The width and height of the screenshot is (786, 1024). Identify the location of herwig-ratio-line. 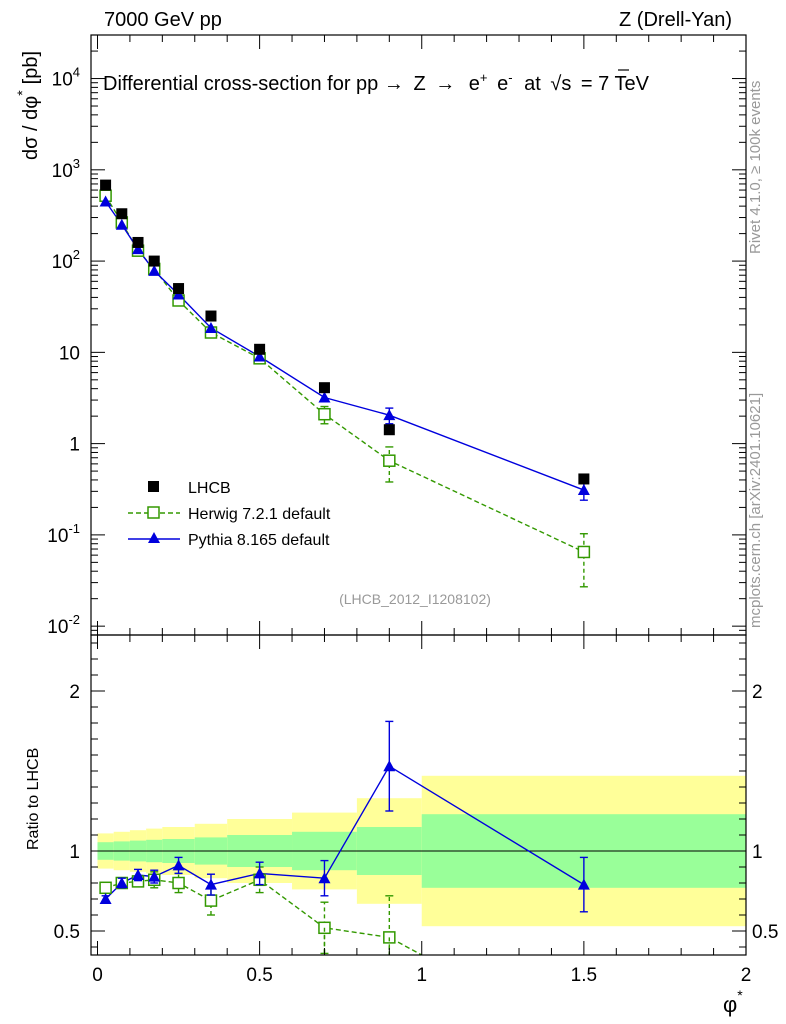
(264, 916).